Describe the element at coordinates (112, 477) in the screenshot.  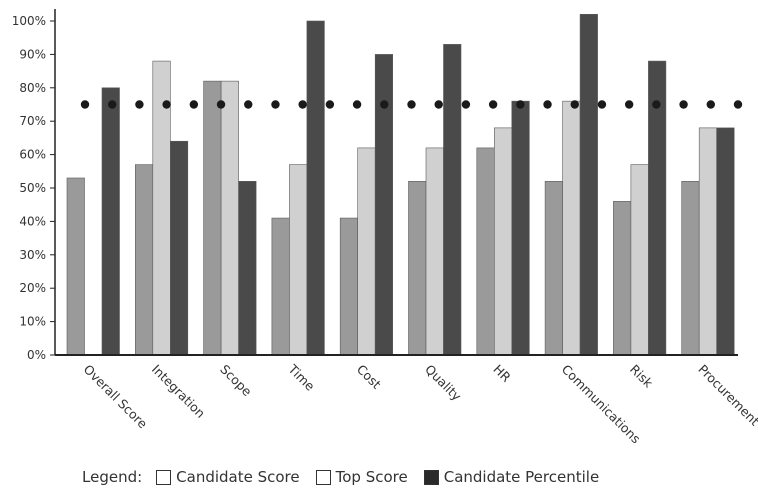
I see `legend-title: Legend:` at that location.